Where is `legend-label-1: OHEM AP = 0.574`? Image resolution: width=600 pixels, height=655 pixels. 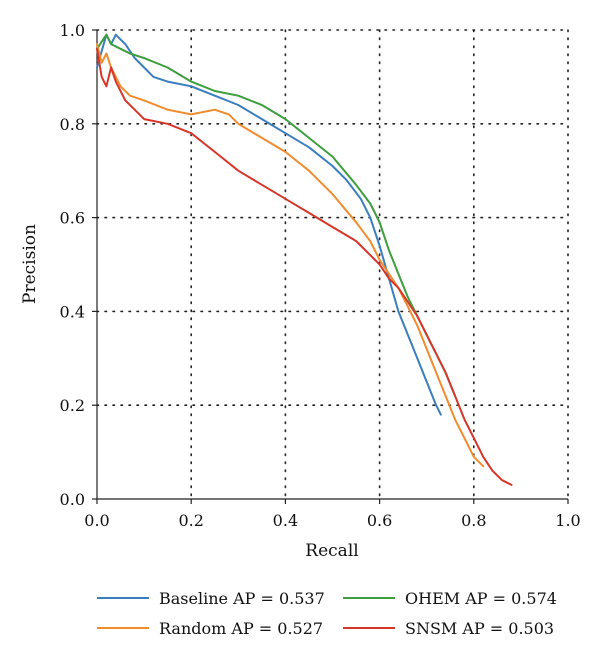 legend-label-1: OHEM AP = 0.574 is located at coordinates (481, 598).